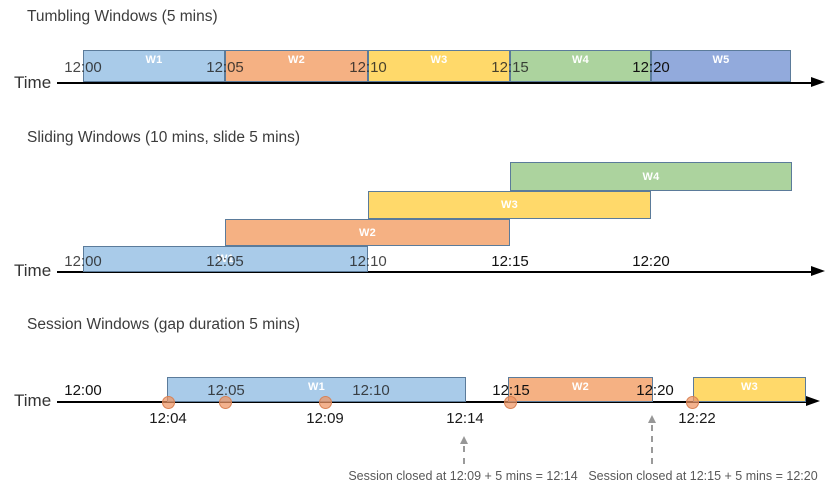 Image resolution: width=829 pixels, height=498 pixels. Describe the element at coordinates (33, 82) in the screenshot. I see `tumbling-time-axis-label: Time` at that location.